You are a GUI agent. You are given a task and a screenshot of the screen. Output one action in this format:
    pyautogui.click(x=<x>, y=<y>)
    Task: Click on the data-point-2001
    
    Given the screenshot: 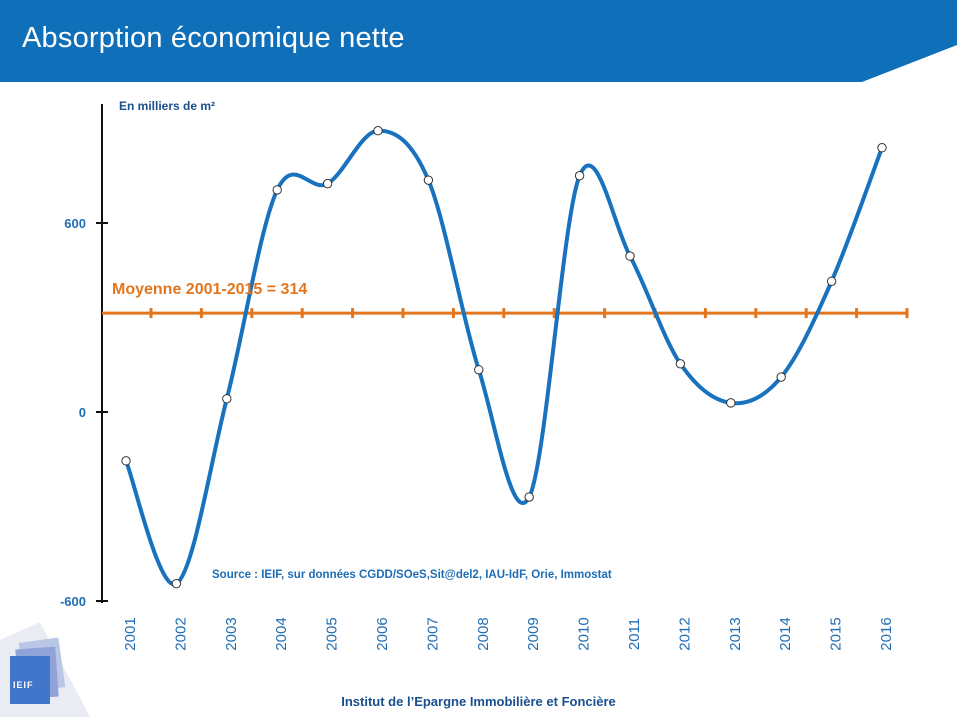 What is the action you would take?
    pyautogui.click(x=126, y=461)
    